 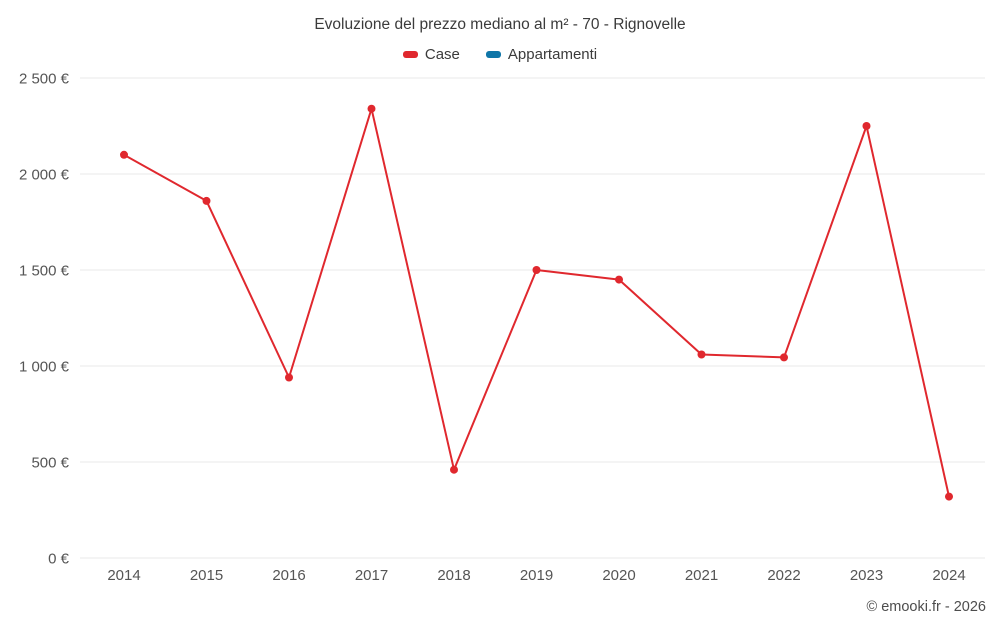 I want to click on x-axis-tick-label: 2022, so click(x=783, y=575).